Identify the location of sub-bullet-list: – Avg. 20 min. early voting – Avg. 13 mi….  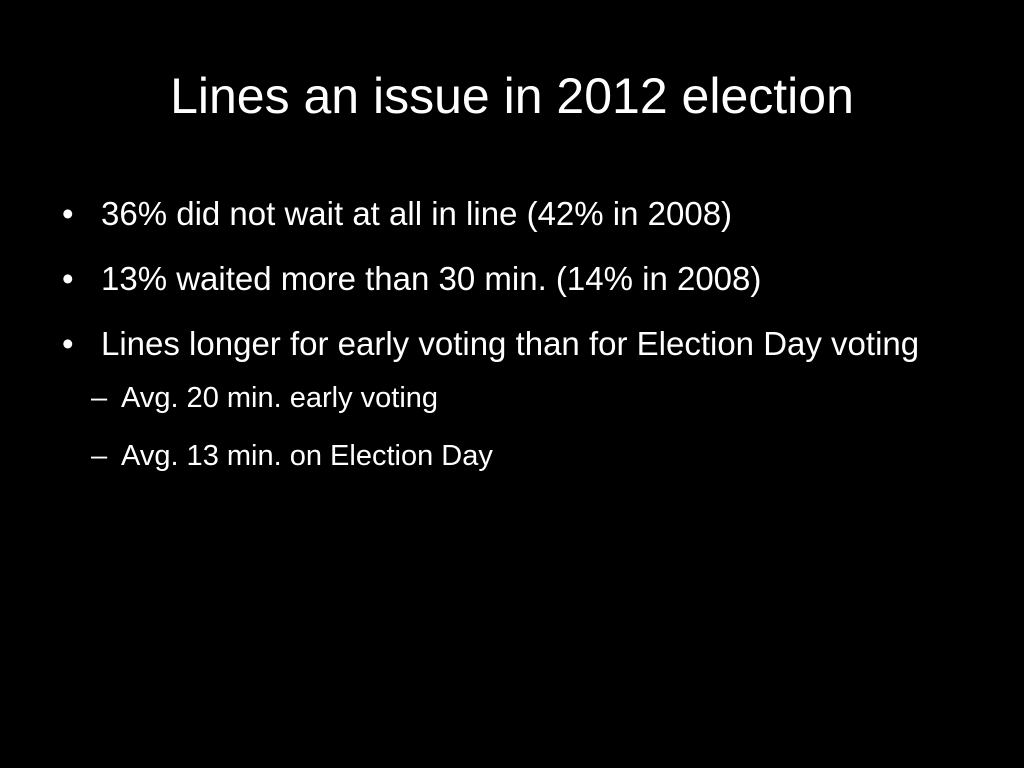
(526, 427).